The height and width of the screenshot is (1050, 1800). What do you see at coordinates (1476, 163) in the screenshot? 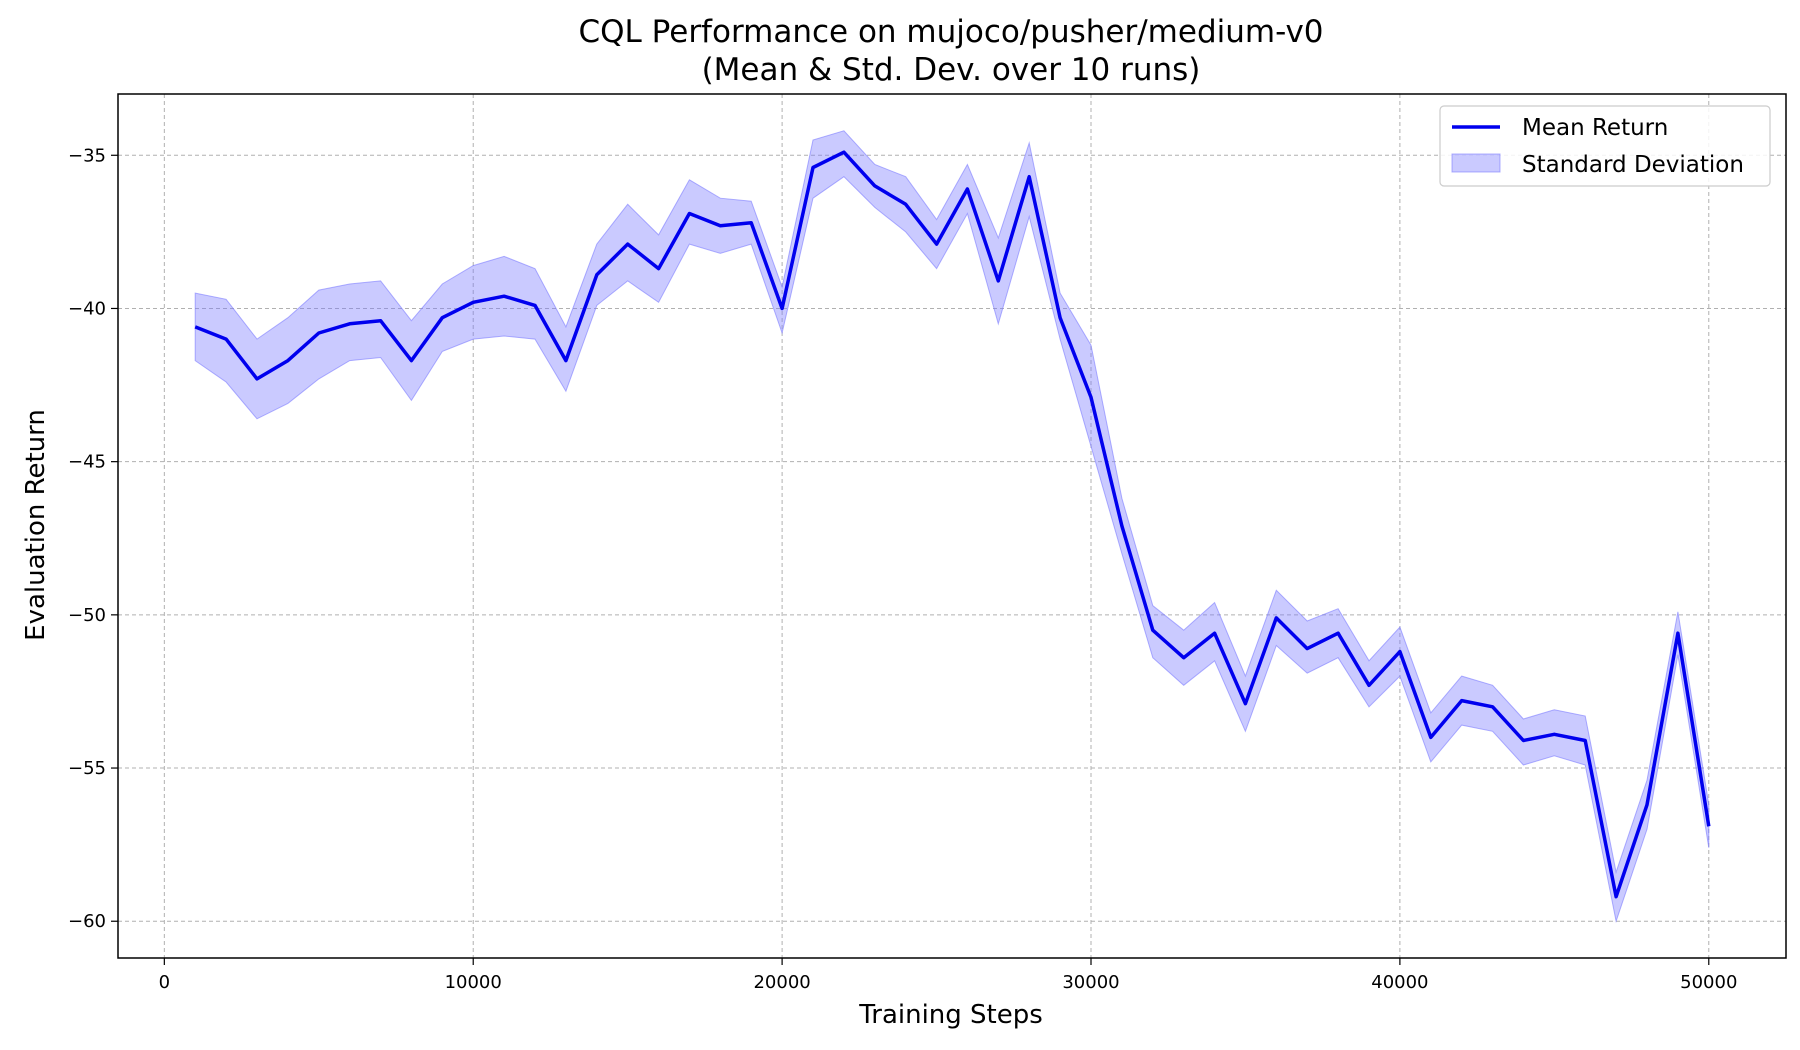
I see `legend-swatch-std-band` at bounding box center [1476, 163].